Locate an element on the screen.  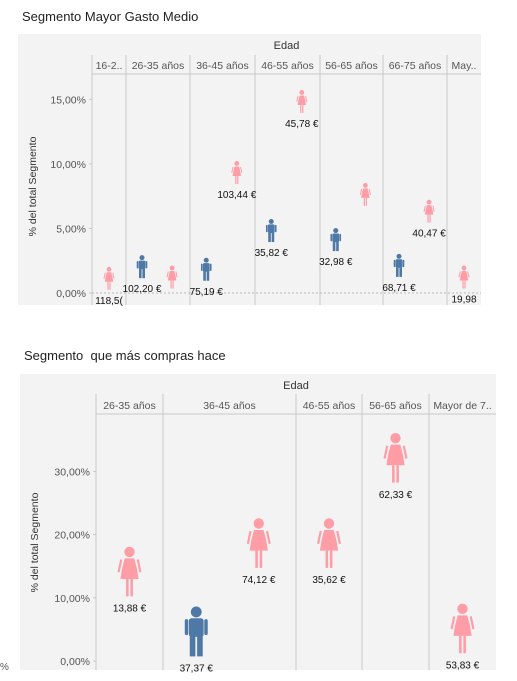
chart-2-title: Segmento que más compras hace is located at coordinates (125, 355).